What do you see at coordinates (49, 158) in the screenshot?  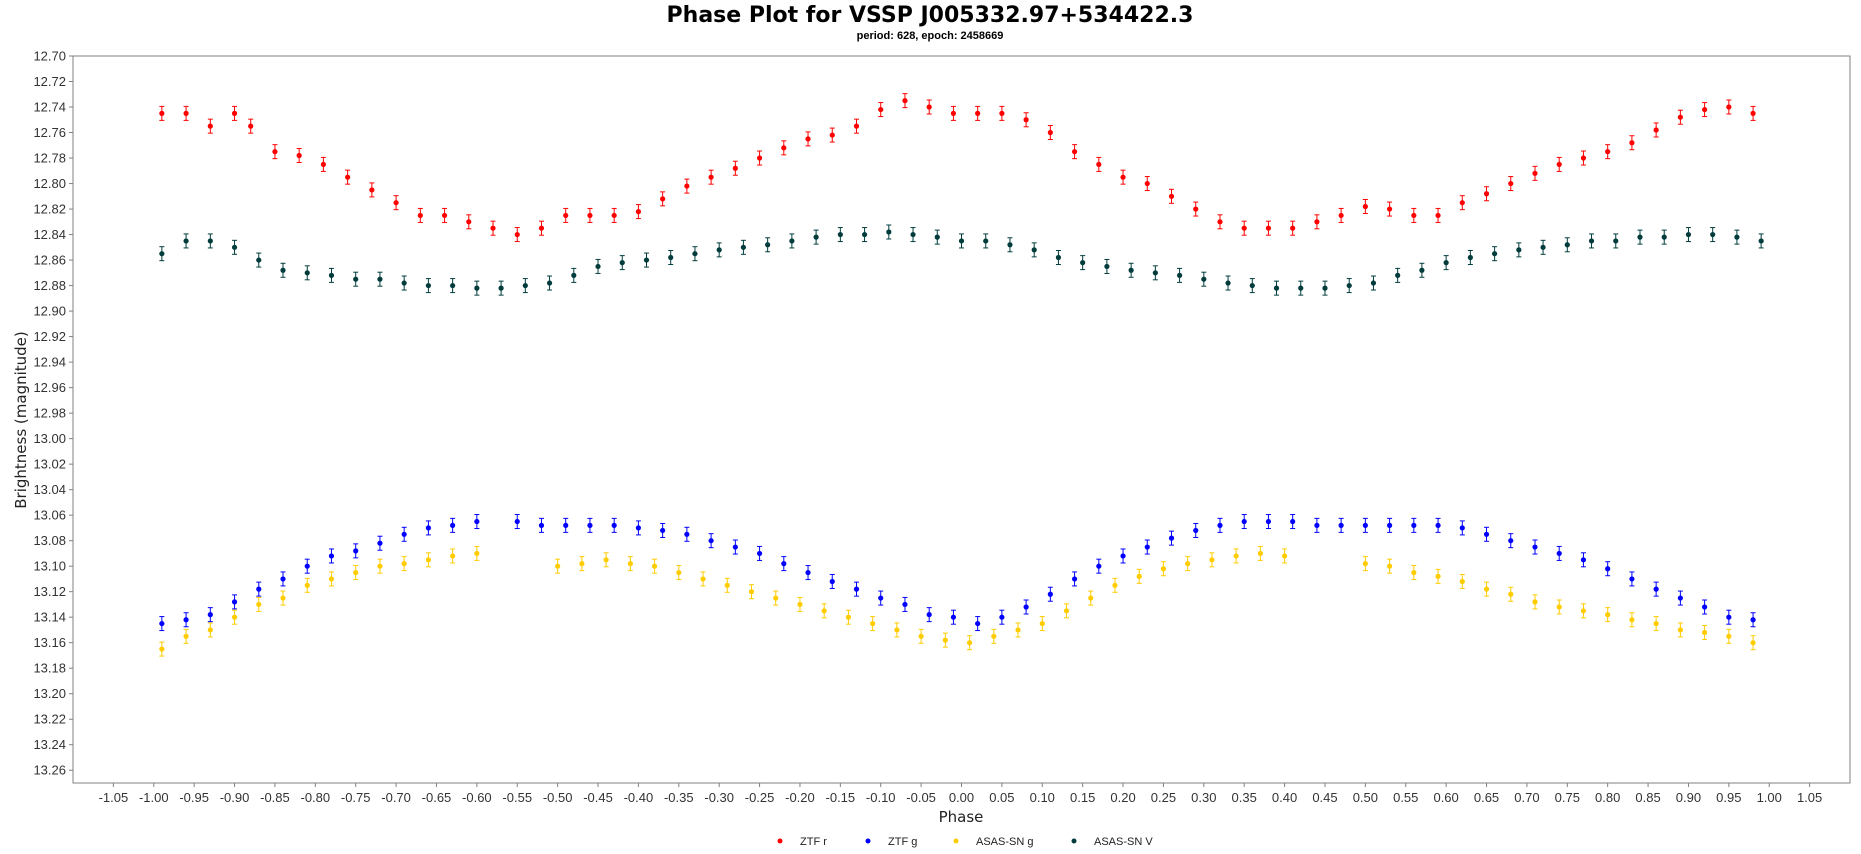 I see `y-tick-label: 12.78` at bounding box center [49, 158].